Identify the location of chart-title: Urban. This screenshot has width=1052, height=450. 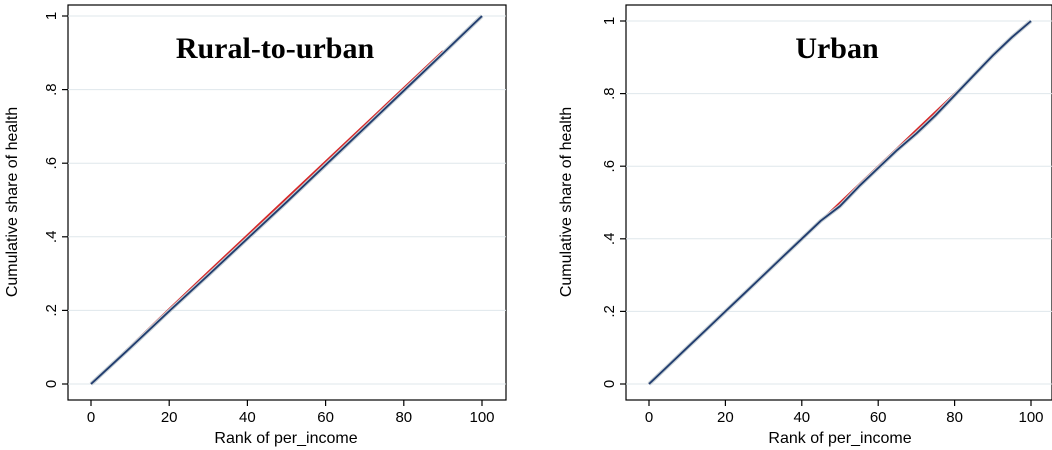
(837, 48).